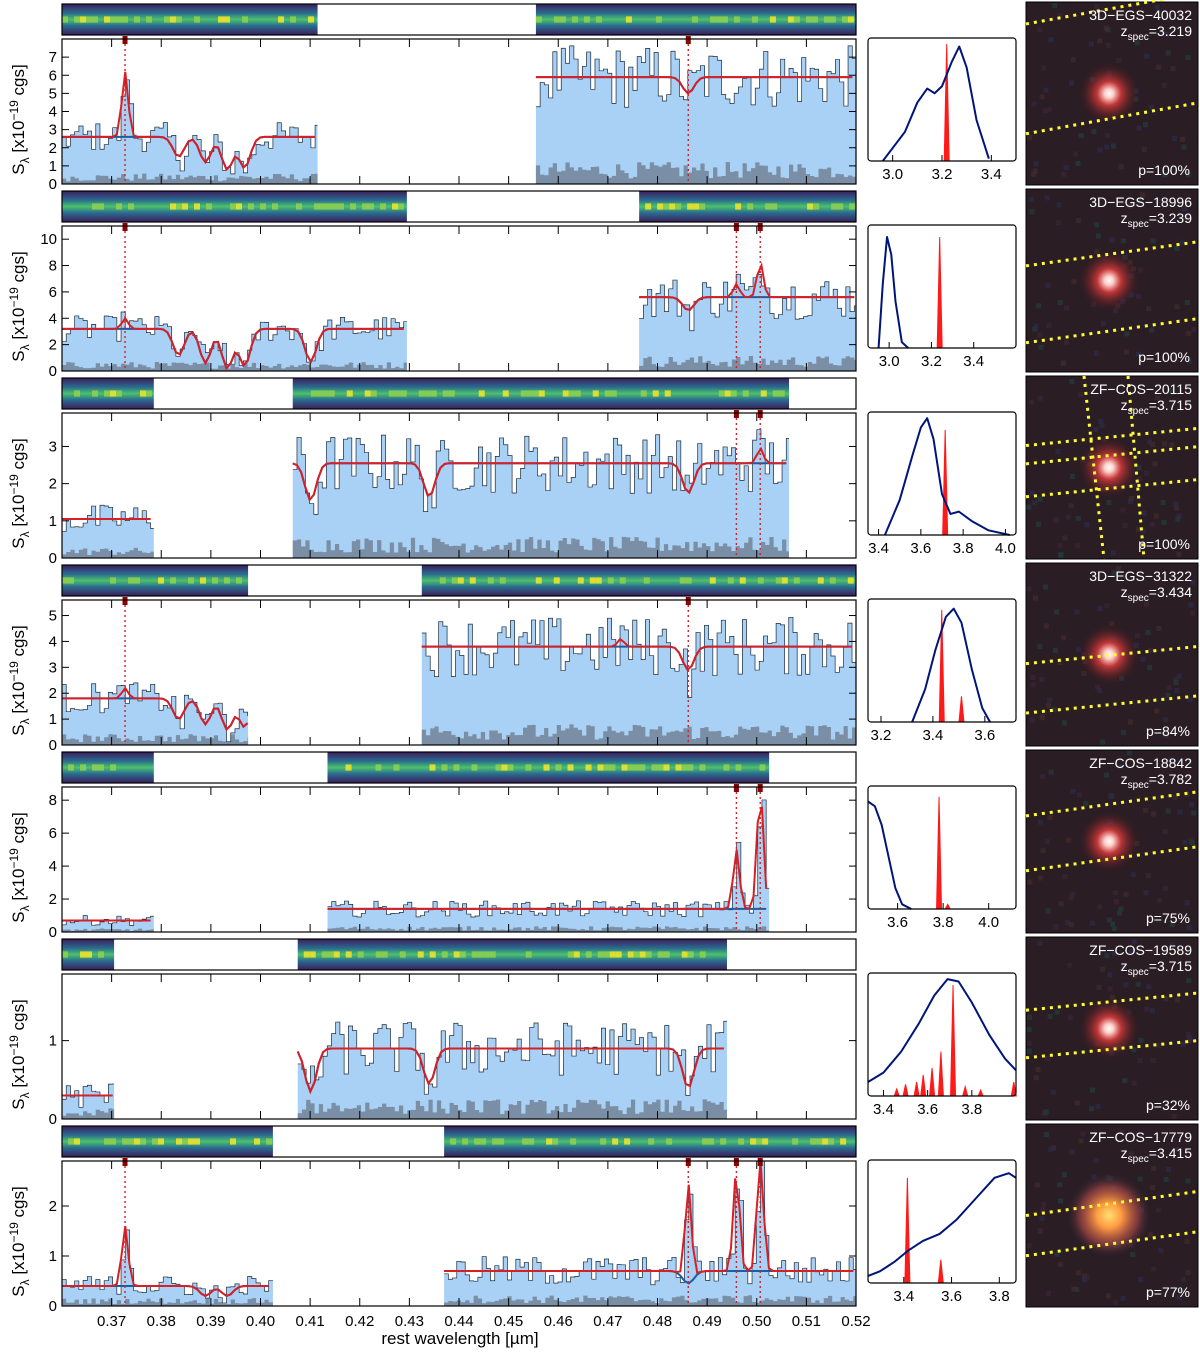 The height and width of the screenshot is (1356, 1200). Describe the element at coordinates (19, 306) in the screenshot. I see `y-axis-label: Sλ [x10−19 cgs]` at that location.